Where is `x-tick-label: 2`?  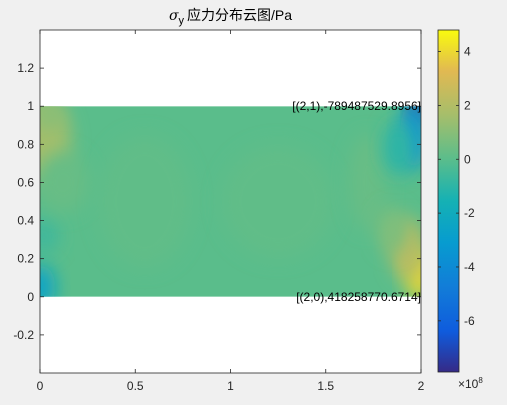
x-tick-label: 2 is located at coordinates (421, 386).